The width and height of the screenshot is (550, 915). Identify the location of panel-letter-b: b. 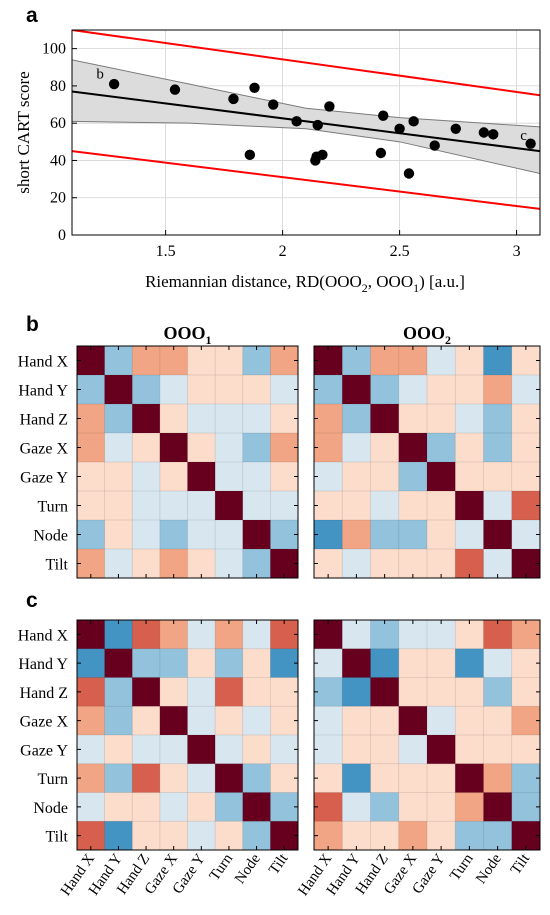
(32, 324).